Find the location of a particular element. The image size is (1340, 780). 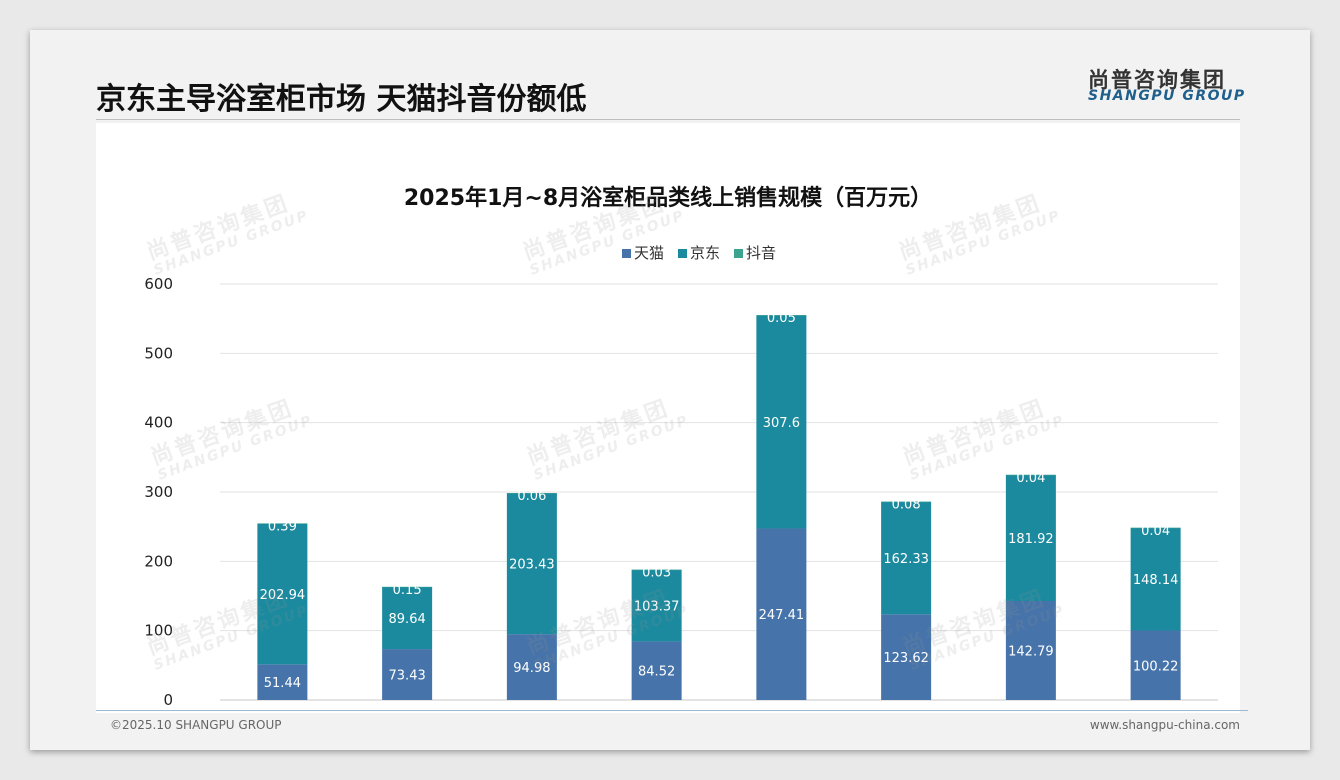

data-label-3-M8: 0.04 is located at coordinates (1155, 531).